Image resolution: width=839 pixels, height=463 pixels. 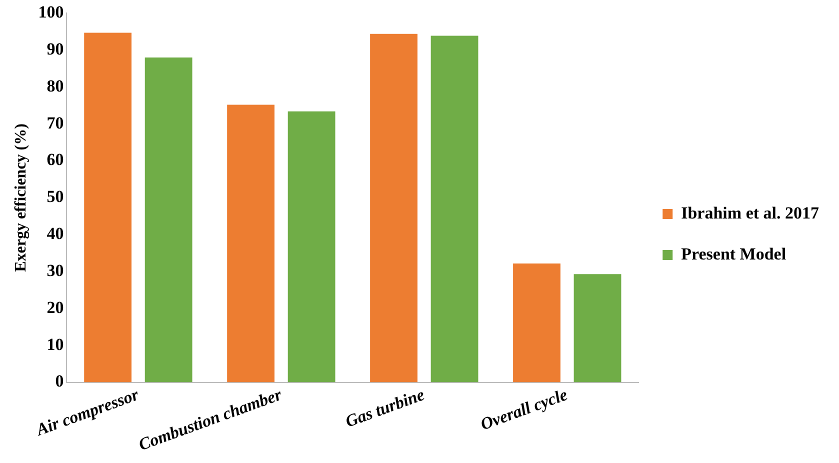 What do you see at coordinates (55, 307) in the screenshot?
I see `y-tick-label: 20` at bounding box center [55, 307].